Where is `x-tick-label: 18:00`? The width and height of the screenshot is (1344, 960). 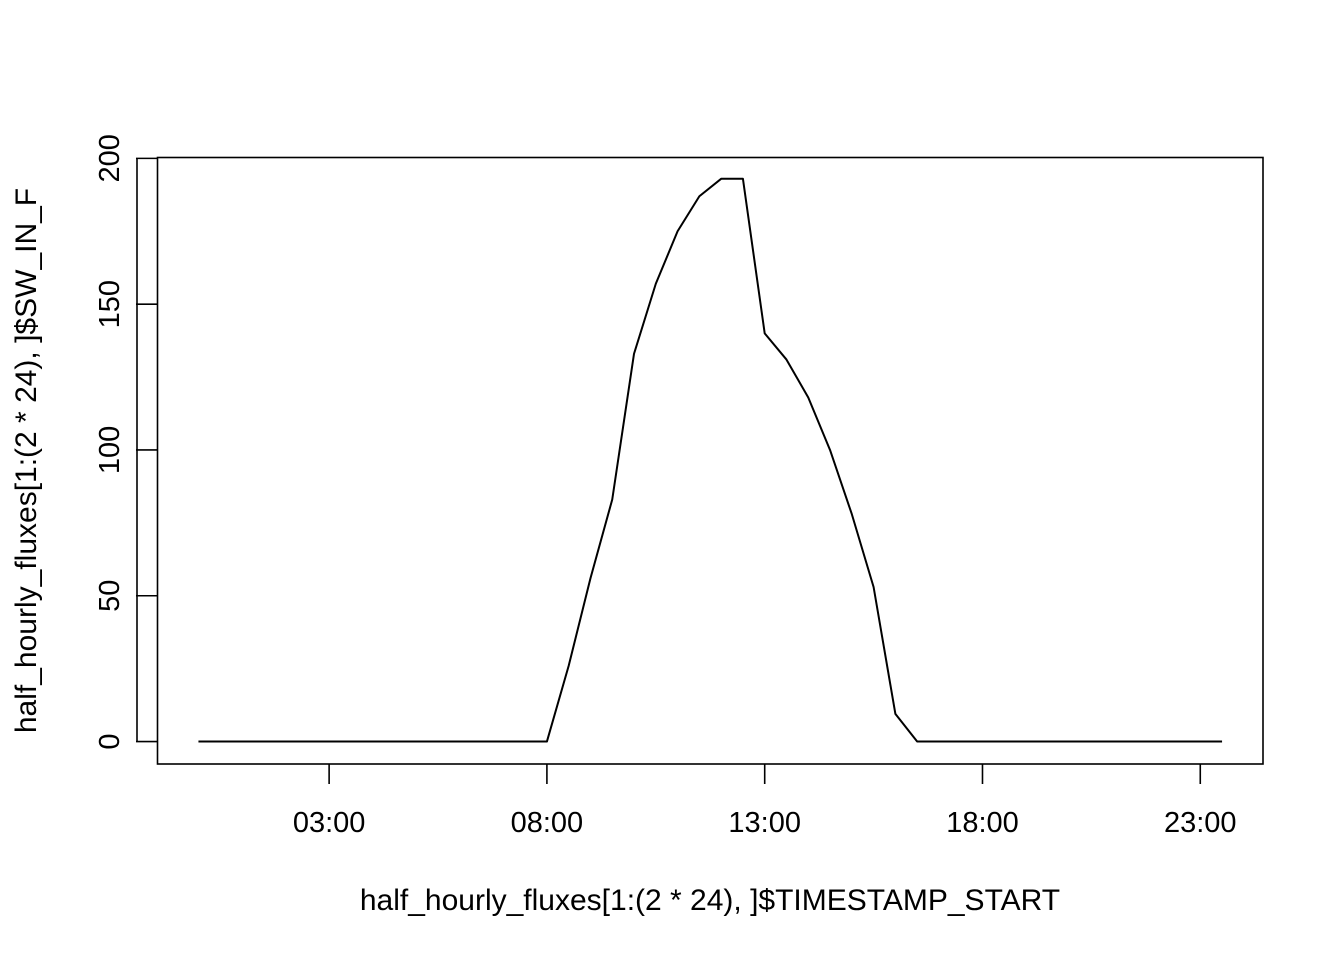
x-tick-label: 18:00 is located at coordinates (982, 823).